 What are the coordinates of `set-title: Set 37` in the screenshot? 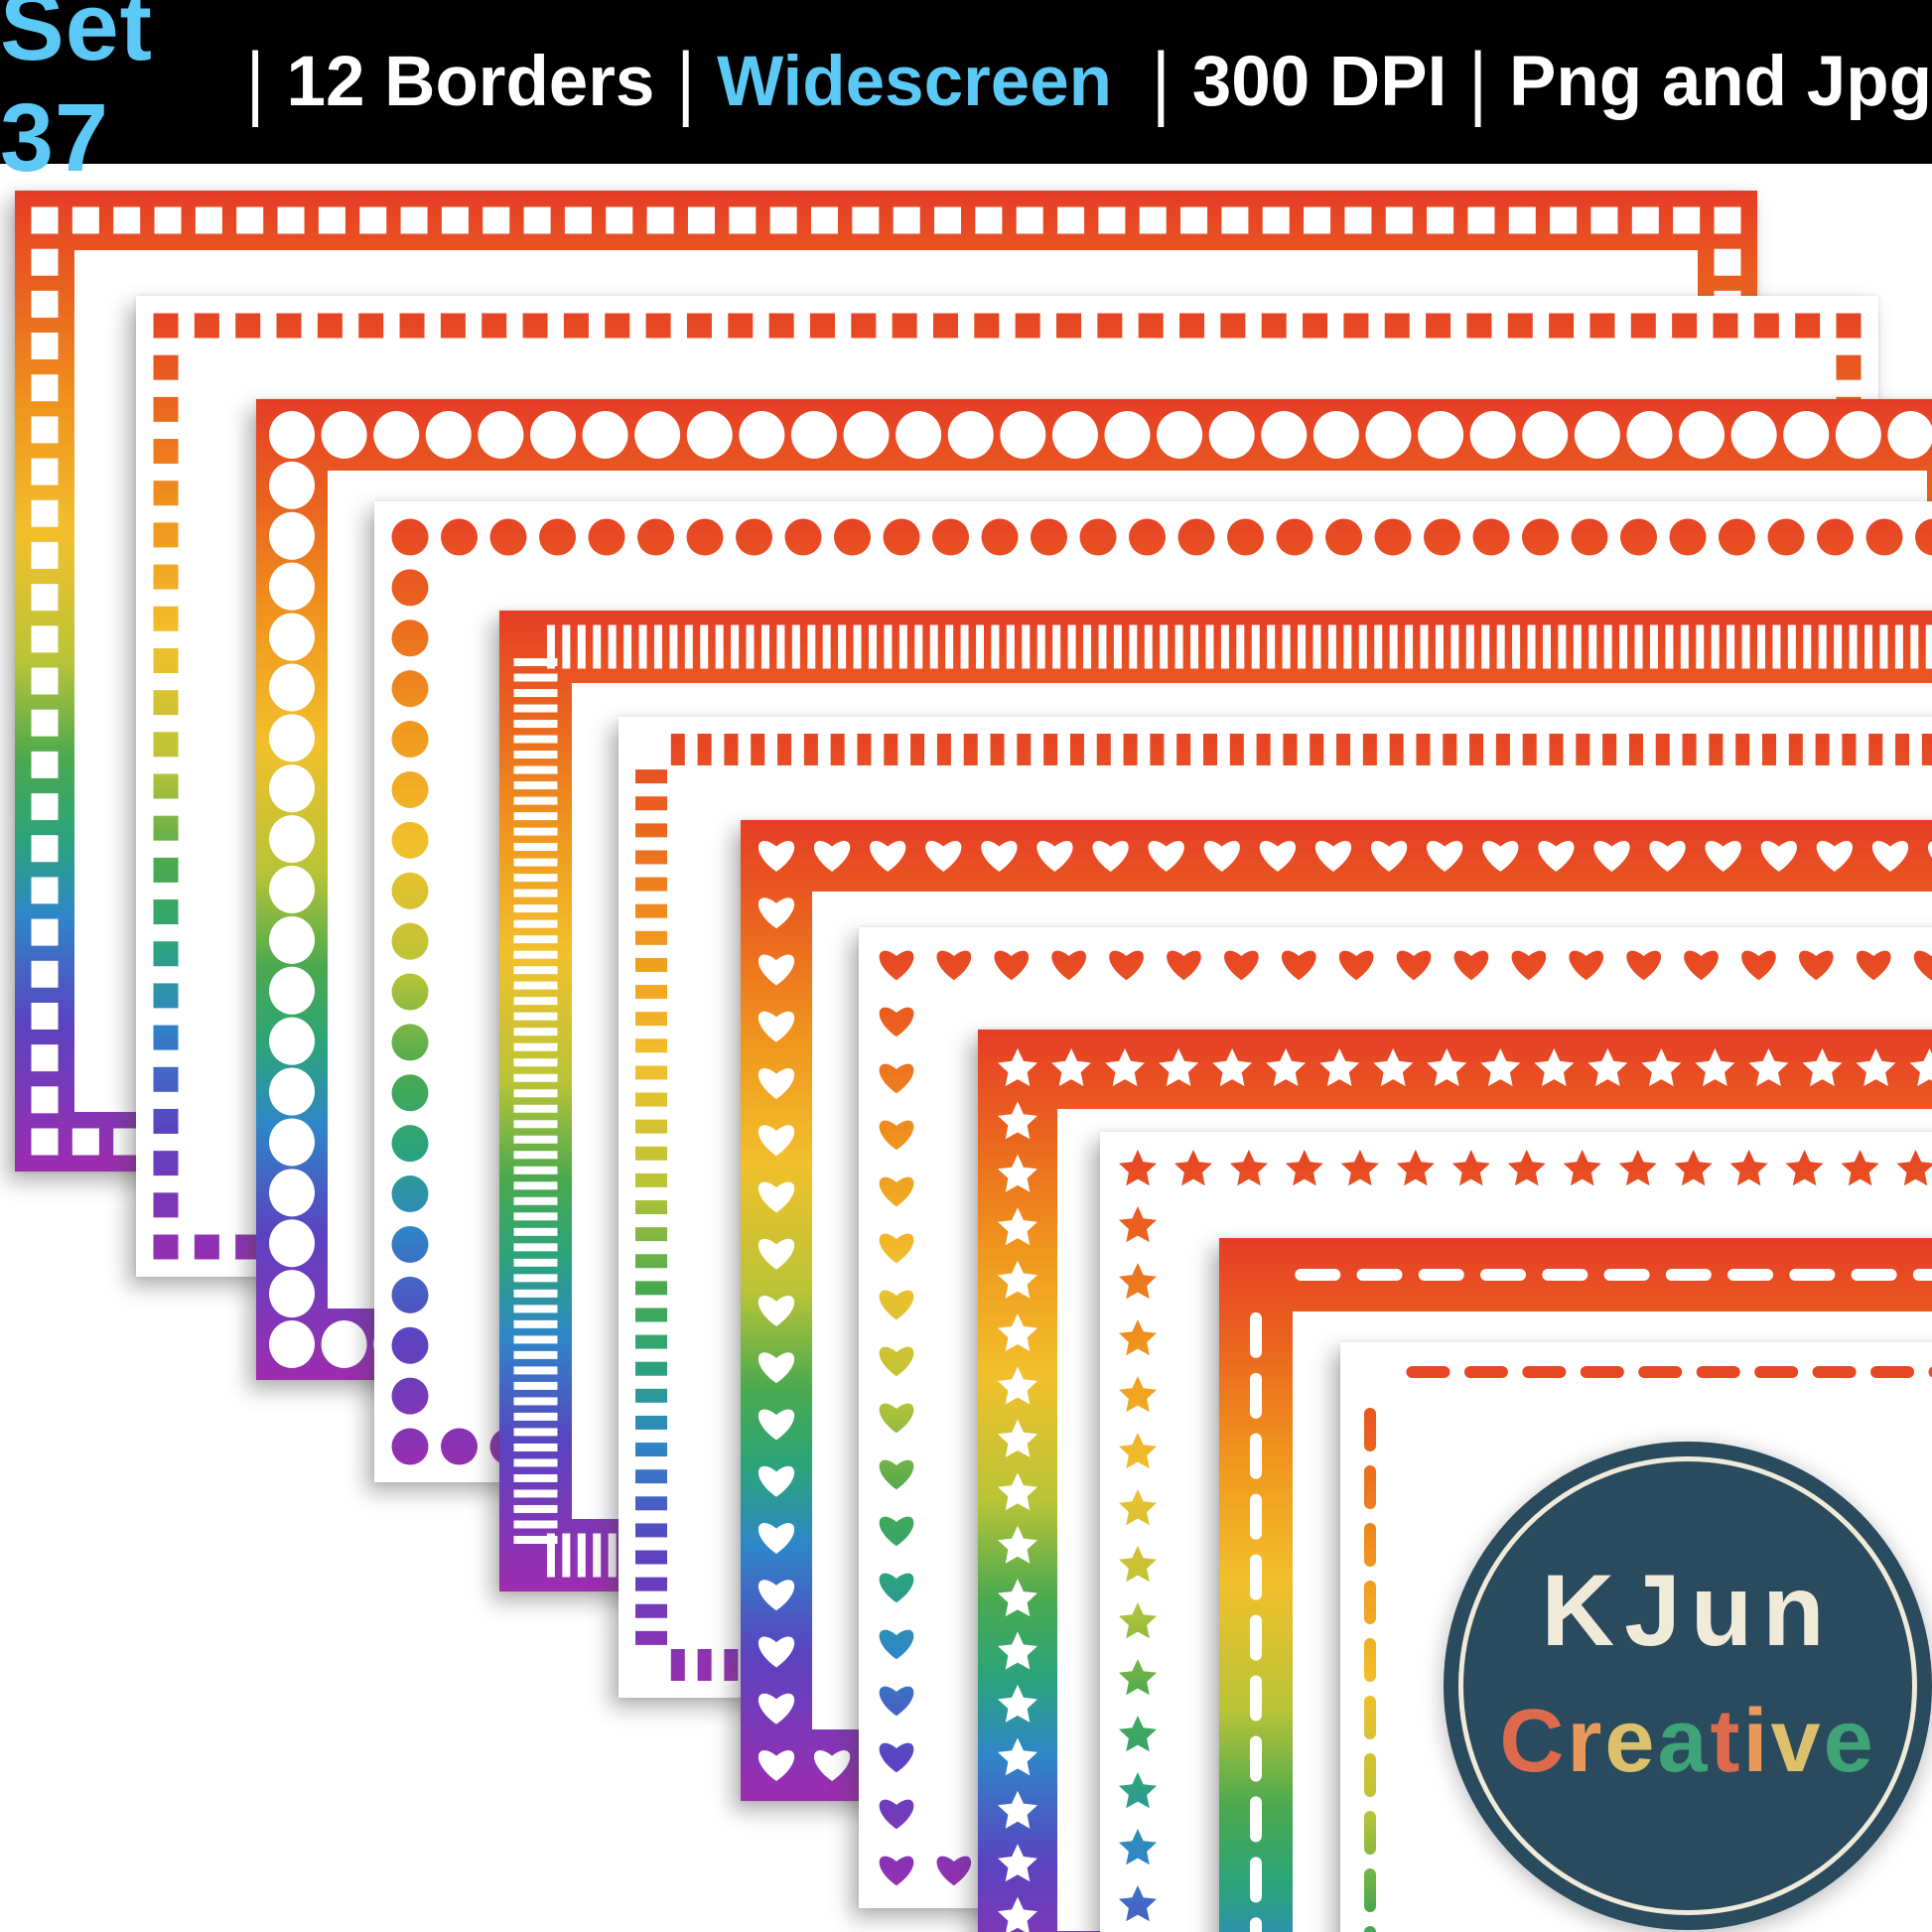 It's located at (76, 96).